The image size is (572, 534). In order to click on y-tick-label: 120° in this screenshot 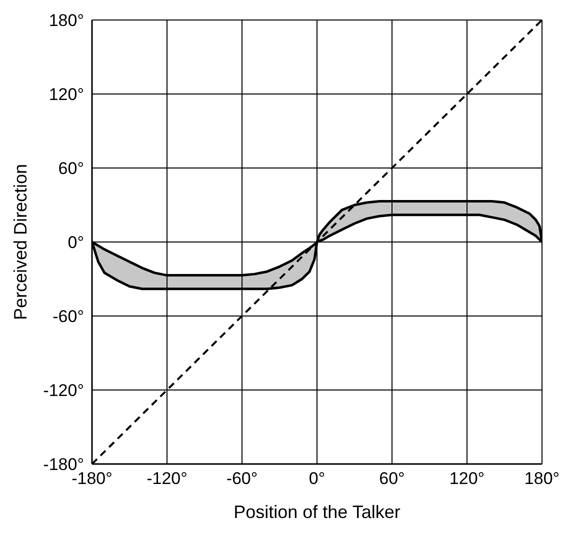, I will do `click(66, 94)`.